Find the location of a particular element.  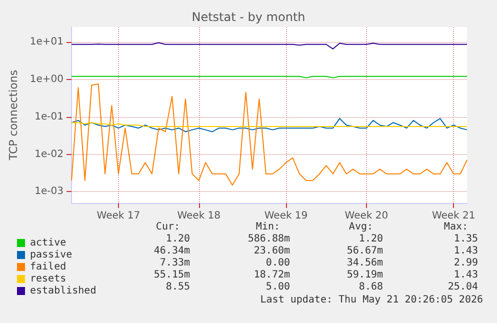

text: 586.88m is located at coordinates (269, 239).